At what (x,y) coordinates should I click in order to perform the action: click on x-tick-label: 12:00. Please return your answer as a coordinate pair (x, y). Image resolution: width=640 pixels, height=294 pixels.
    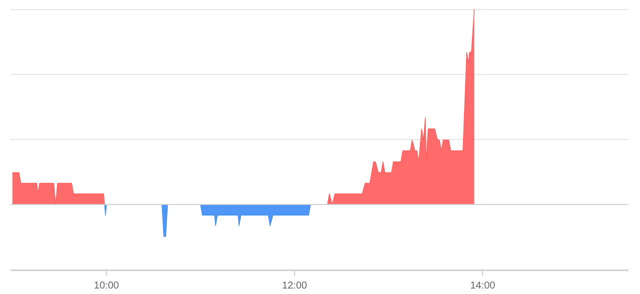
    Looking at the image, I should click on (295, 286).